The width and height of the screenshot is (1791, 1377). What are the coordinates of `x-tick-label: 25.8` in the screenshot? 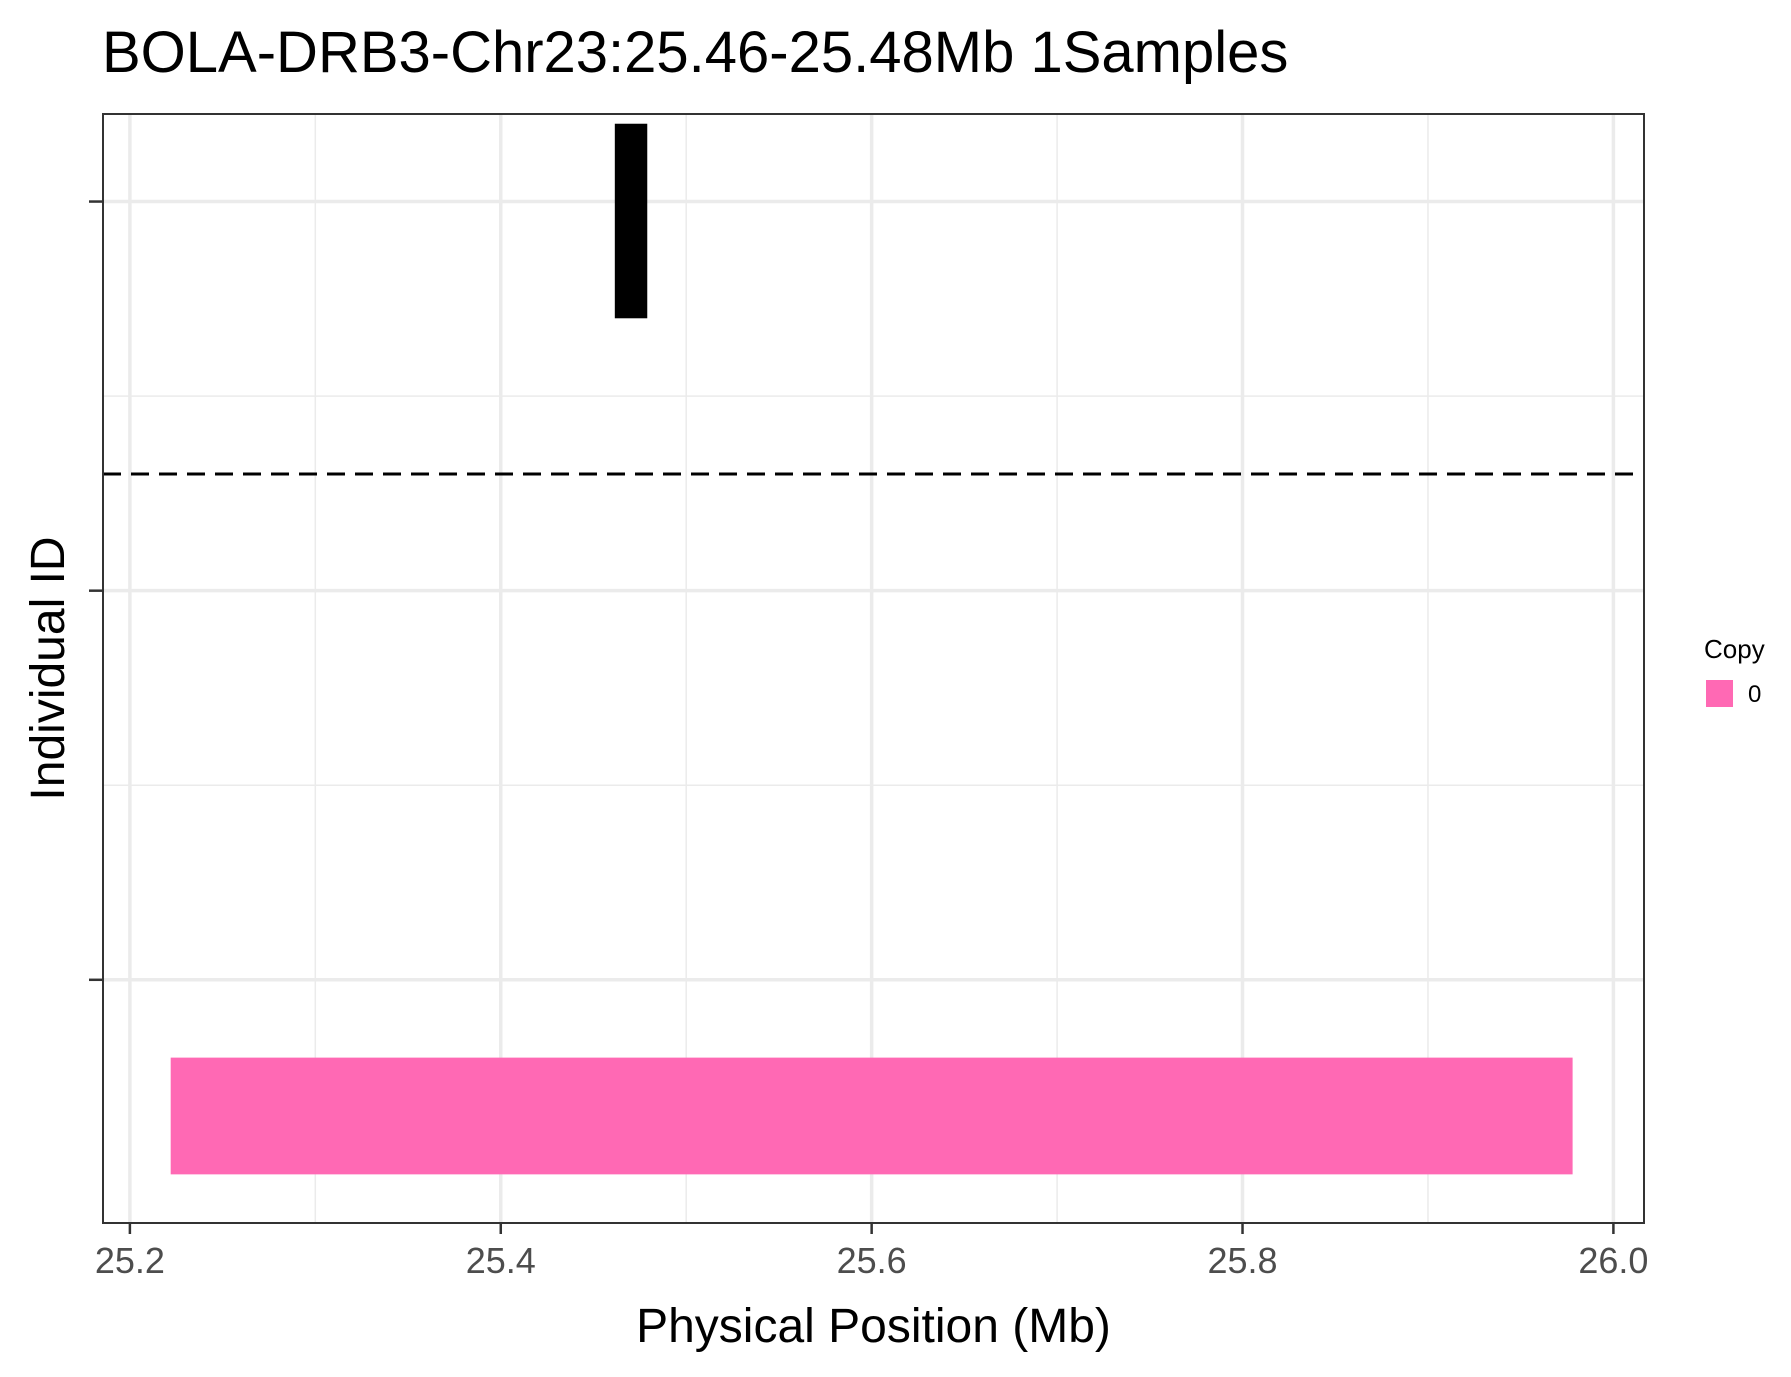 It's located at (1242, 1260).